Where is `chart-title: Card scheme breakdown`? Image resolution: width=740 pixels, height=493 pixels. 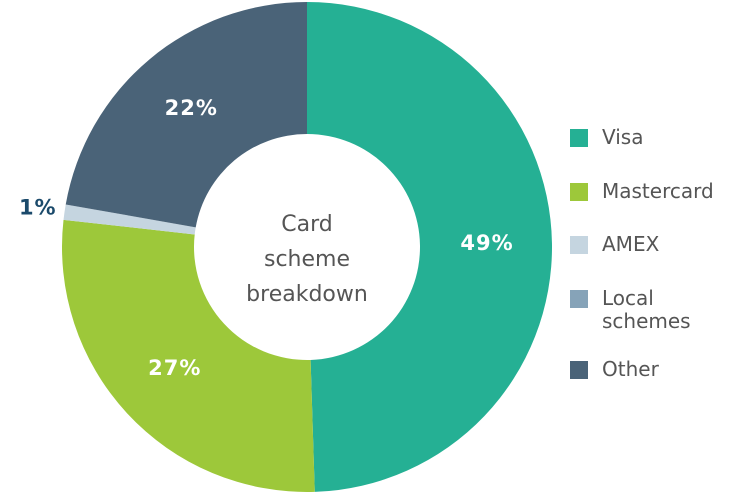 chart-title: Card scheme breakdown is located at coordinates (307, 259).